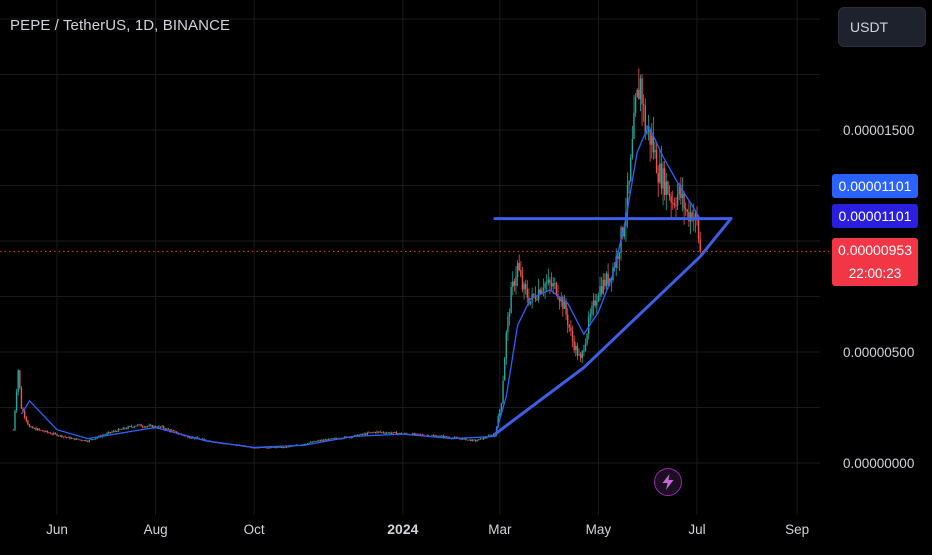 The image size is (932, 555). Describe the element at coordinates (402, 529) in the screenshot. I see `x-tick-label: 2024` at that location.